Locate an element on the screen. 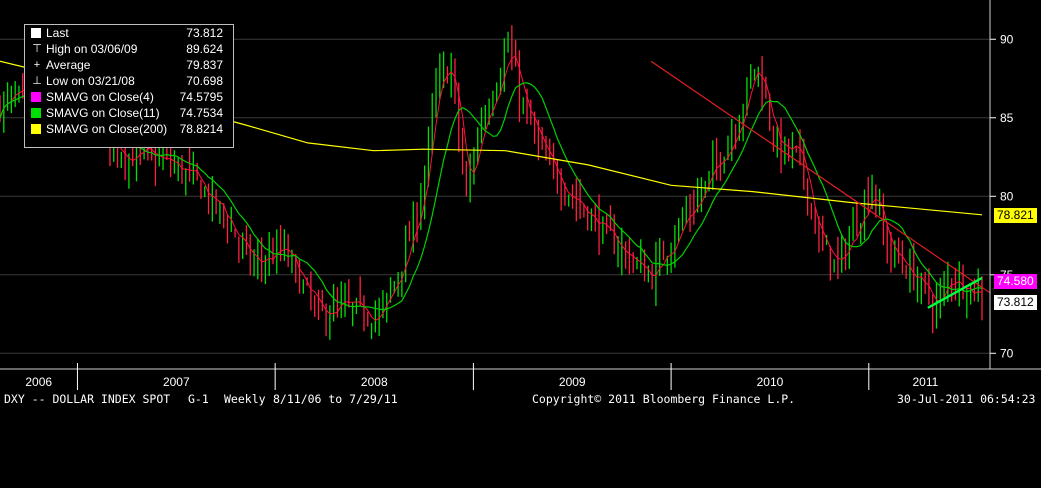  x-tick-label: 2011 is located at coordinates (925, 382).